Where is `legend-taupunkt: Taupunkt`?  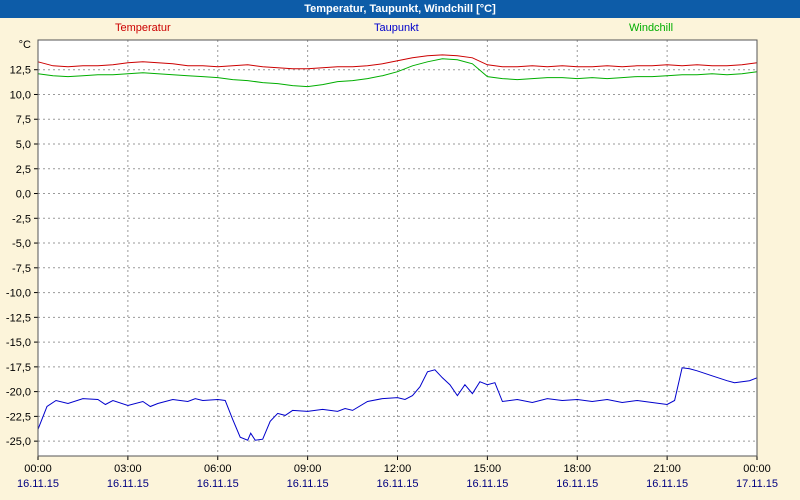
legend-taupunkt: Taupunkt is located at coordinates (396, 28).